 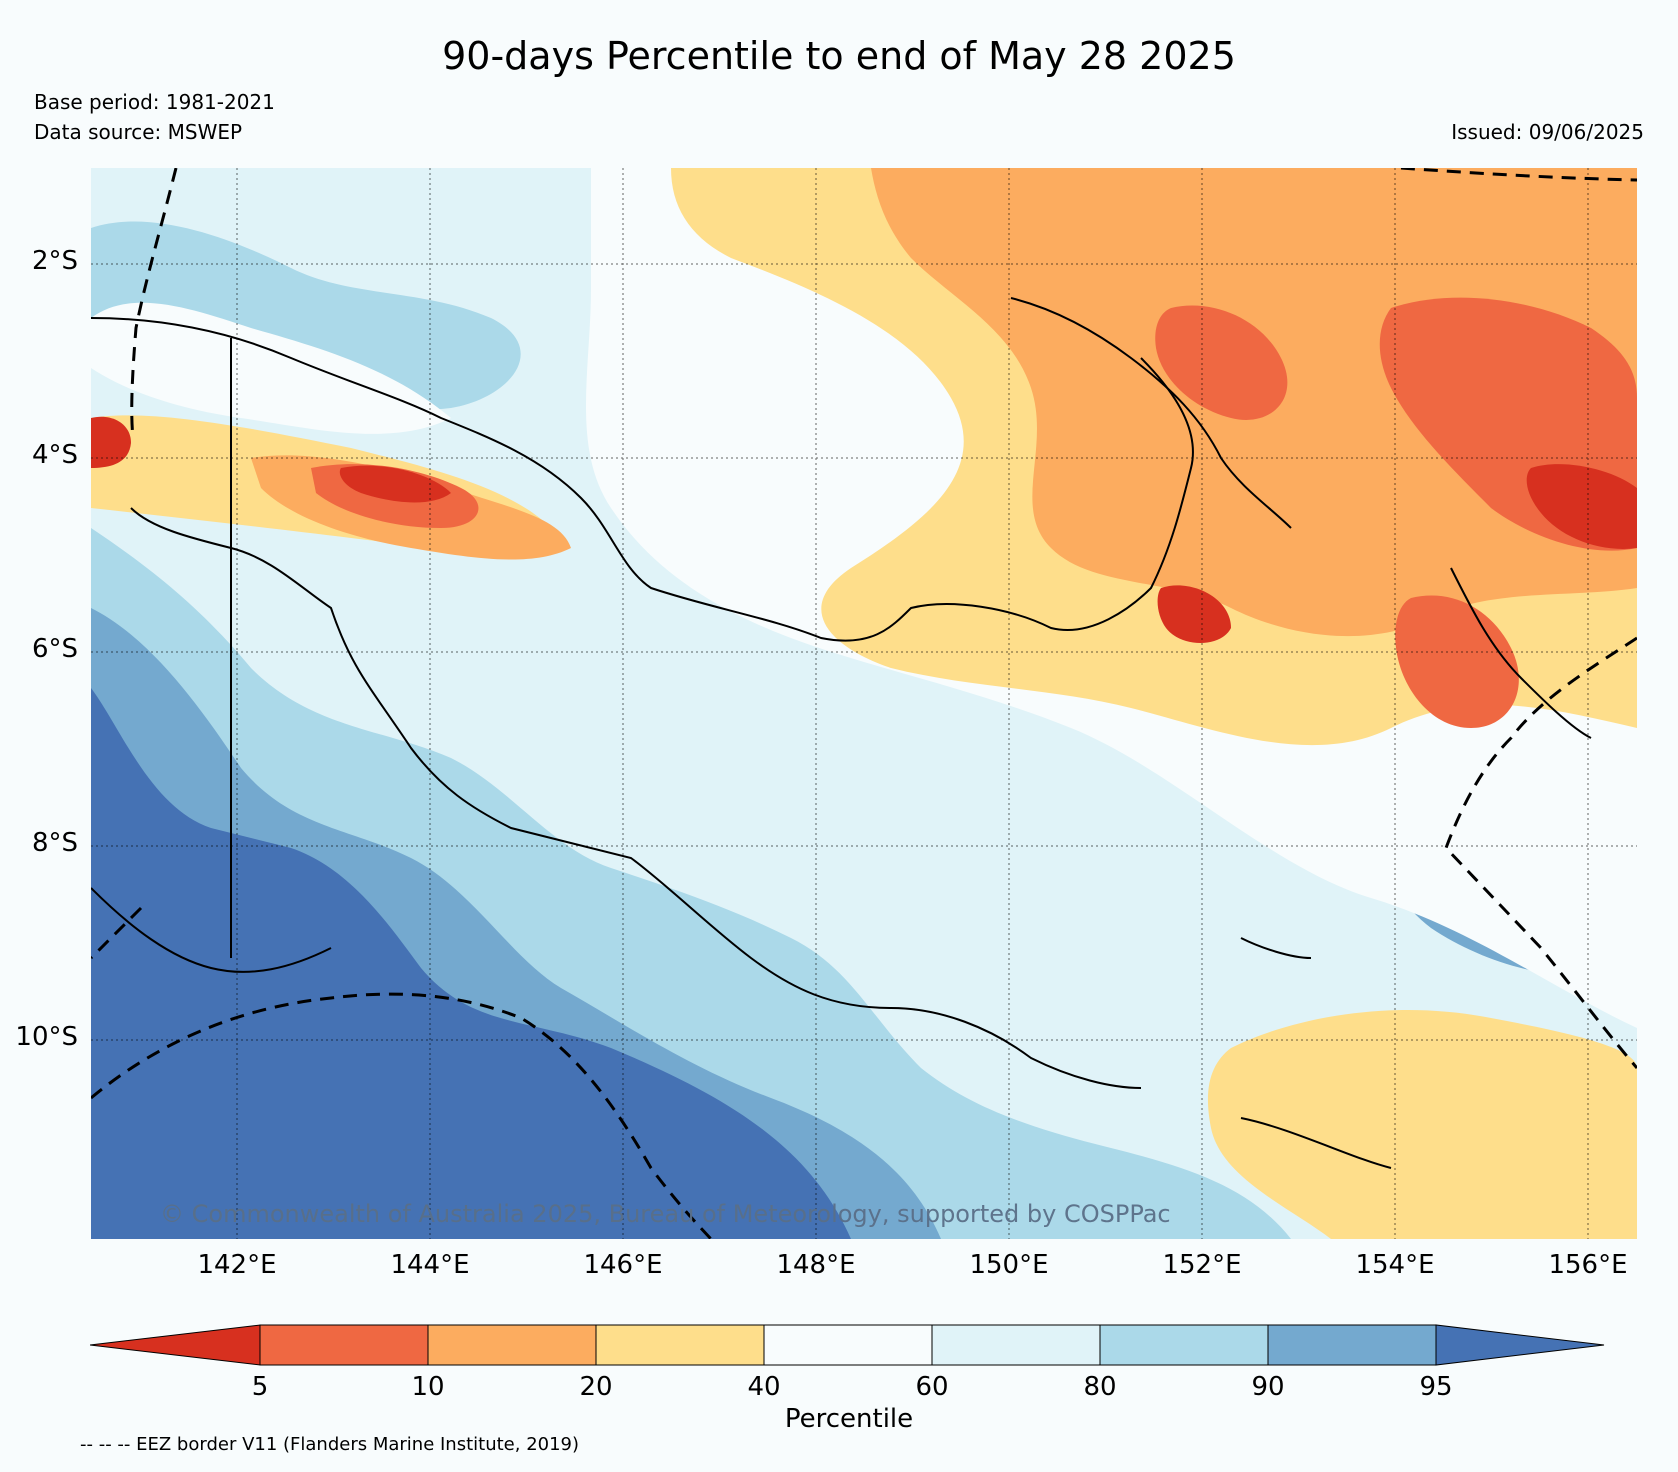 I want to click on lon-label: 144°E, so click(x=430, y=1265).